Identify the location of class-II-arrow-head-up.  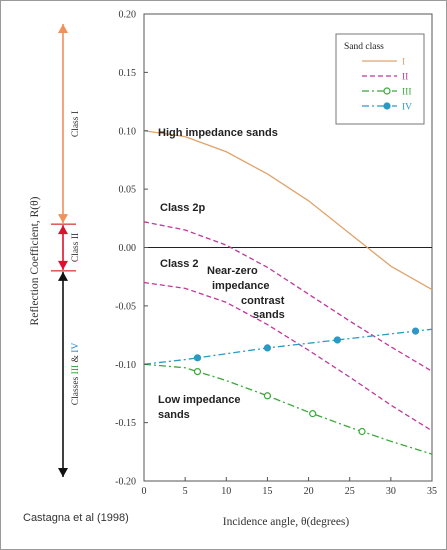
(63, 230).